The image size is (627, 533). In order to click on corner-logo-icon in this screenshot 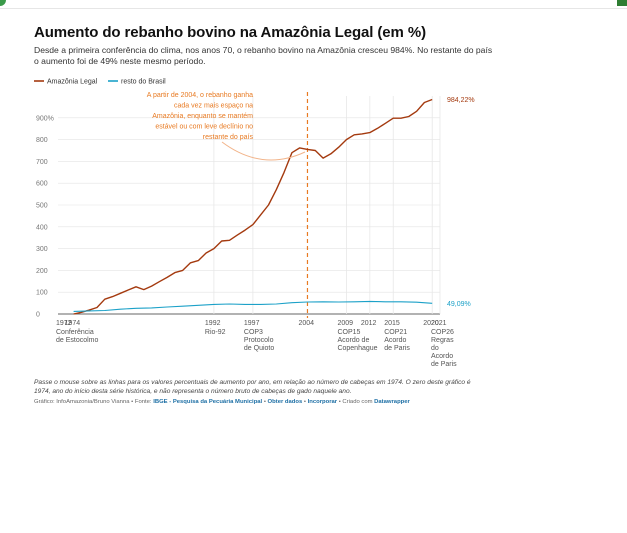, I will do `click(3, 3)`.